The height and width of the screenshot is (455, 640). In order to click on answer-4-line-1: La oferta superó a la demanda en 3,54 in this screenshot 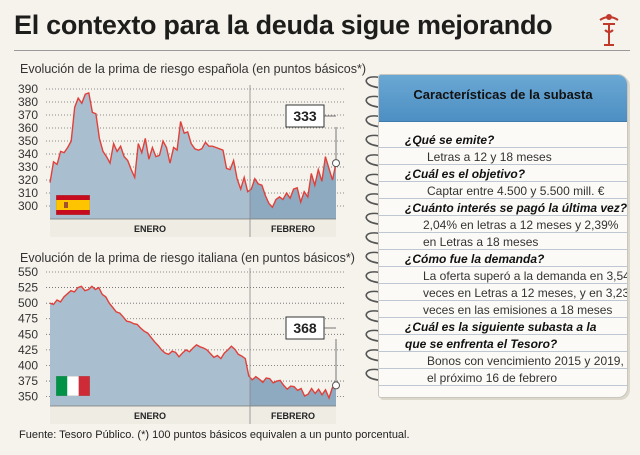, I will do `click(525, 276)`.